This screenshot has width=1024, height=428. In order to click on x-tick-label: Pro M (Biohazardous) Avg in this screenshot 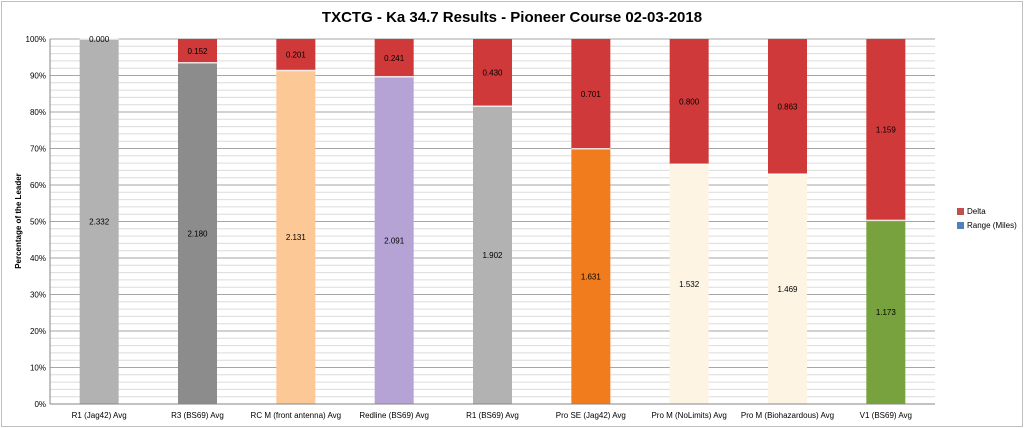, I will do `click(787, 415)`.